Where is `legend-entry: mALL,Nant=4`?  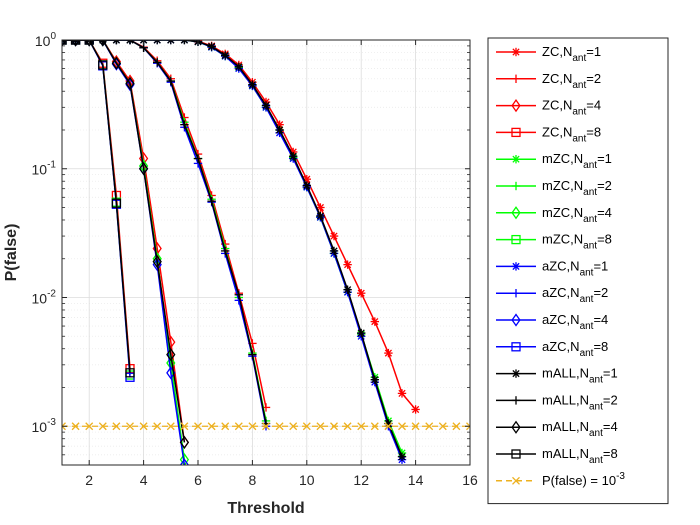 legend-entry: mALL,Nant=4 is located at coordinates (557, 429).